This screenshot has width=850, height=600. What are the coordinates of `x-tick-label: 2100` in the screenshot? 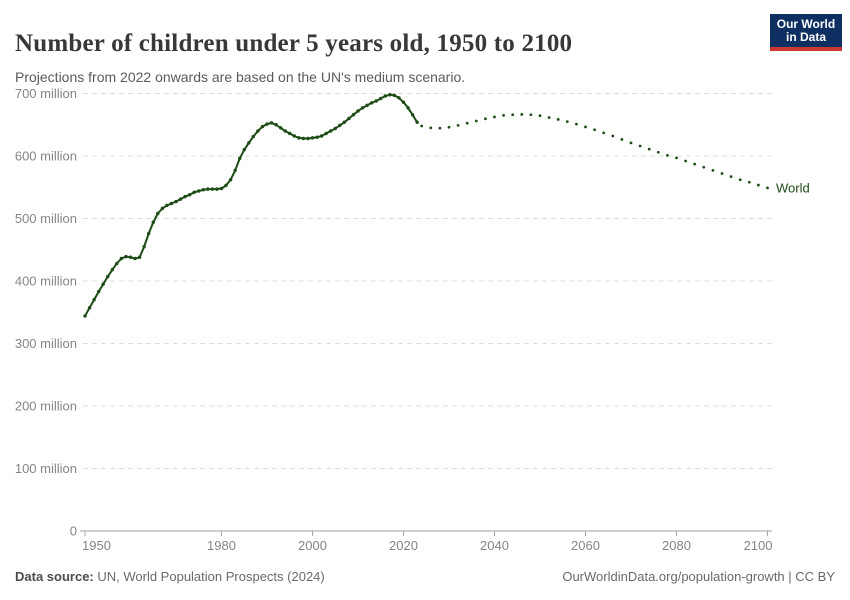 It's located at (758, 545).